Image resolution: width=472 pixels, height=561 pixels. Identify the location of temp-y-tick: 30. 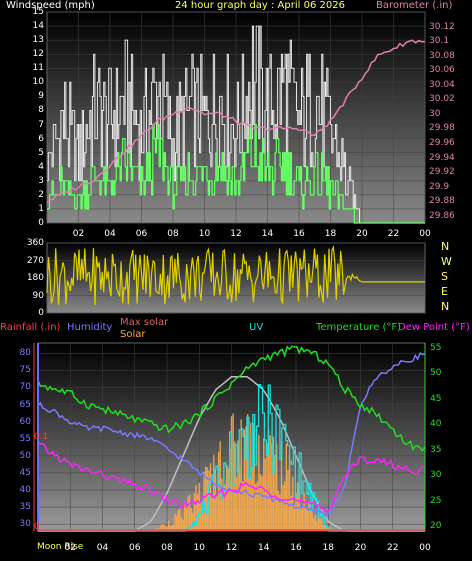
(436, 475).